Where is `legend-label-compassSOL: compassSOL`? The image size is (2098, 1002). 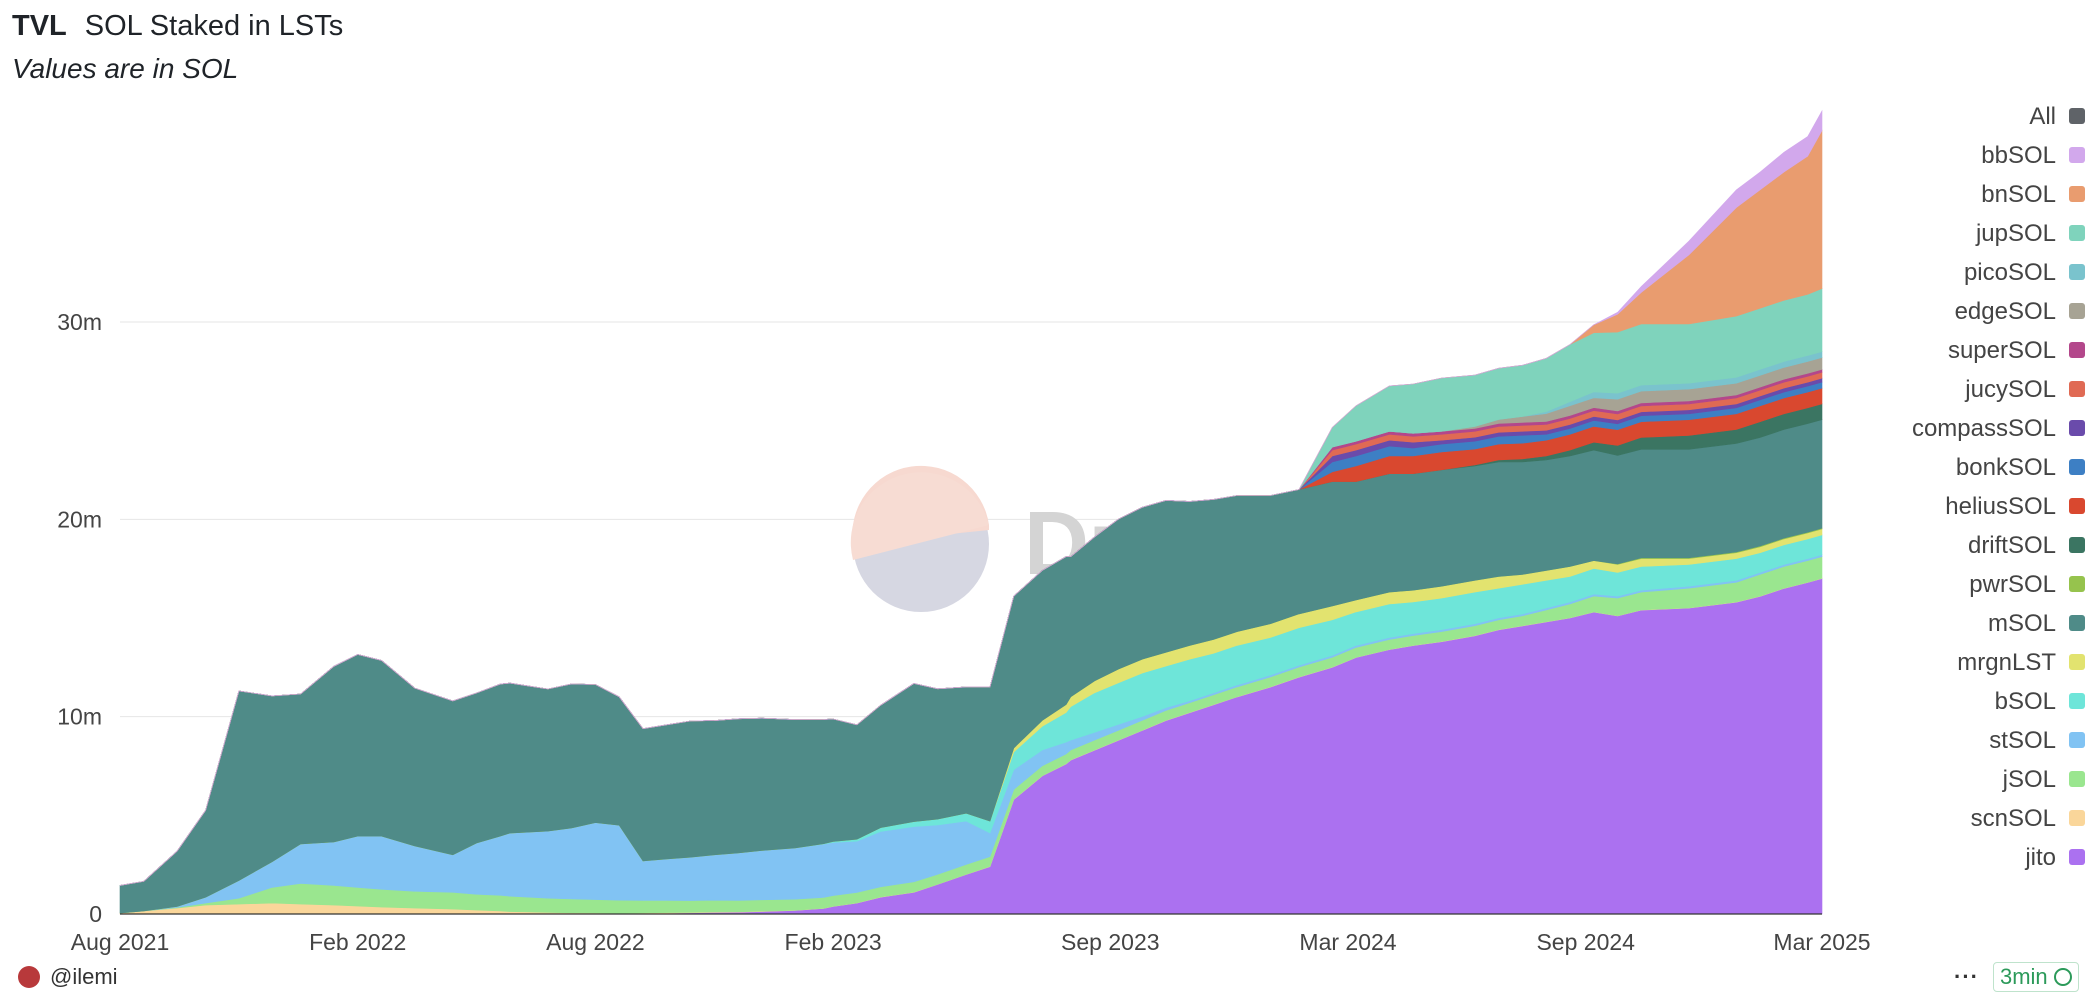
legend-label-compassSOL: compassSOL is located at coordinates (1984, 428).